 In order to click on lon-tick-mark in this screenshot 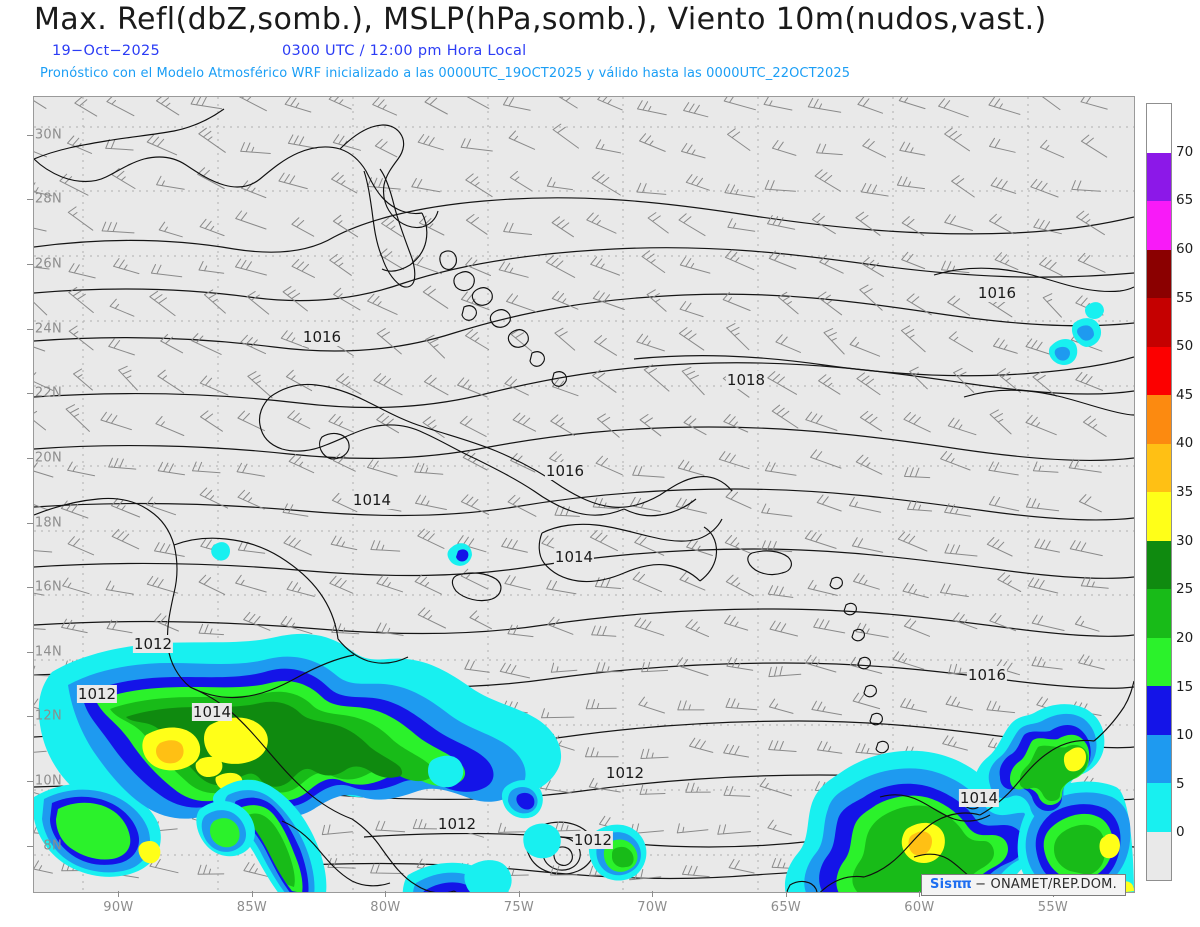, I will do `click(786, 894)`.